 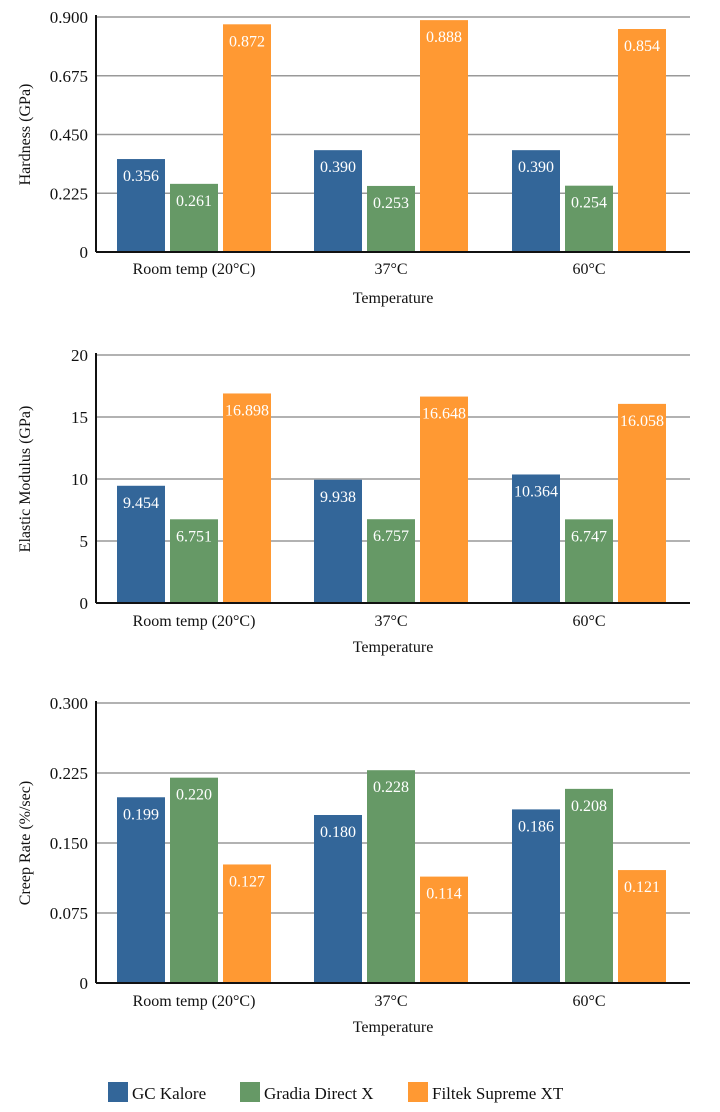 What do you see at coordinates (69, 76) in the screenshot?
I see `y-tick-label: 0.675` at bounding box center [69, 76].